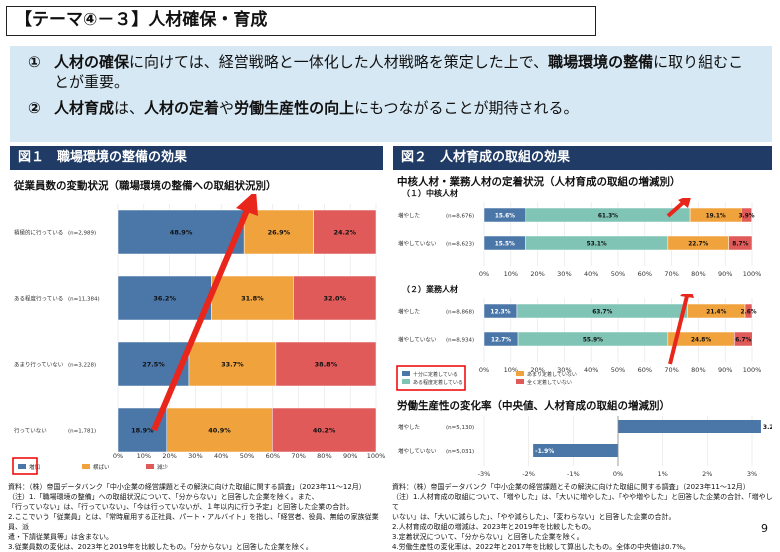  I want to click on bar-data-label: -1.9%, so click(544, 451).